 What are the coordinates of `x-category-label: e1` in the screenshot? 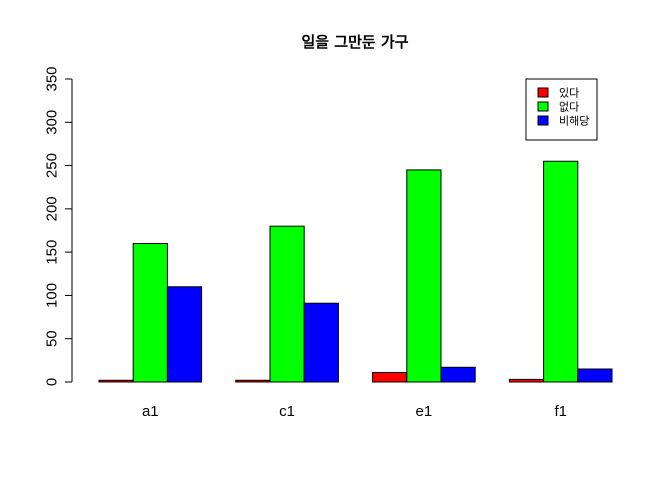 It's located at (424, 411).